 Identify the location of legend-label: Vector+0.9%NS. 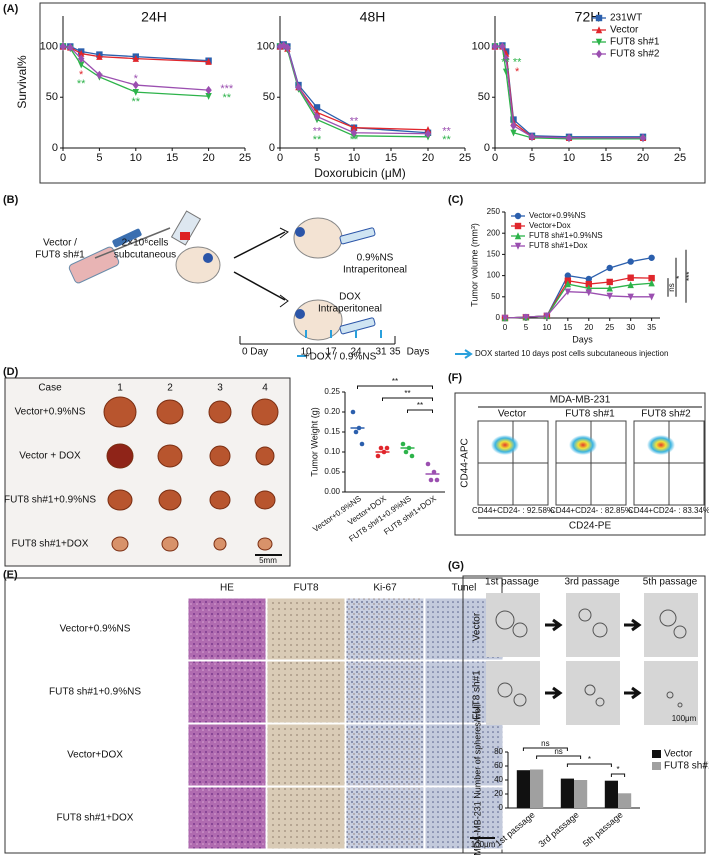
(557, 215).